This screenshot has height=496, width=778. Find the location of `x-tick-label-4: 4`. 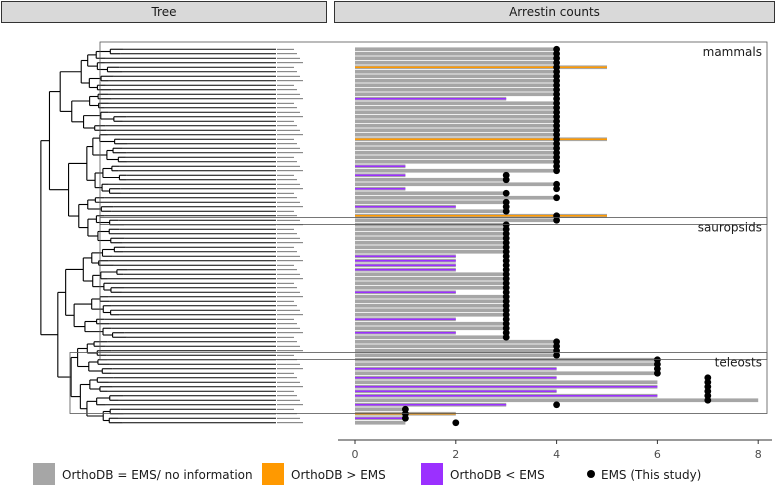

x-tick-label-4: 4 is located at coordinates (556, 454).